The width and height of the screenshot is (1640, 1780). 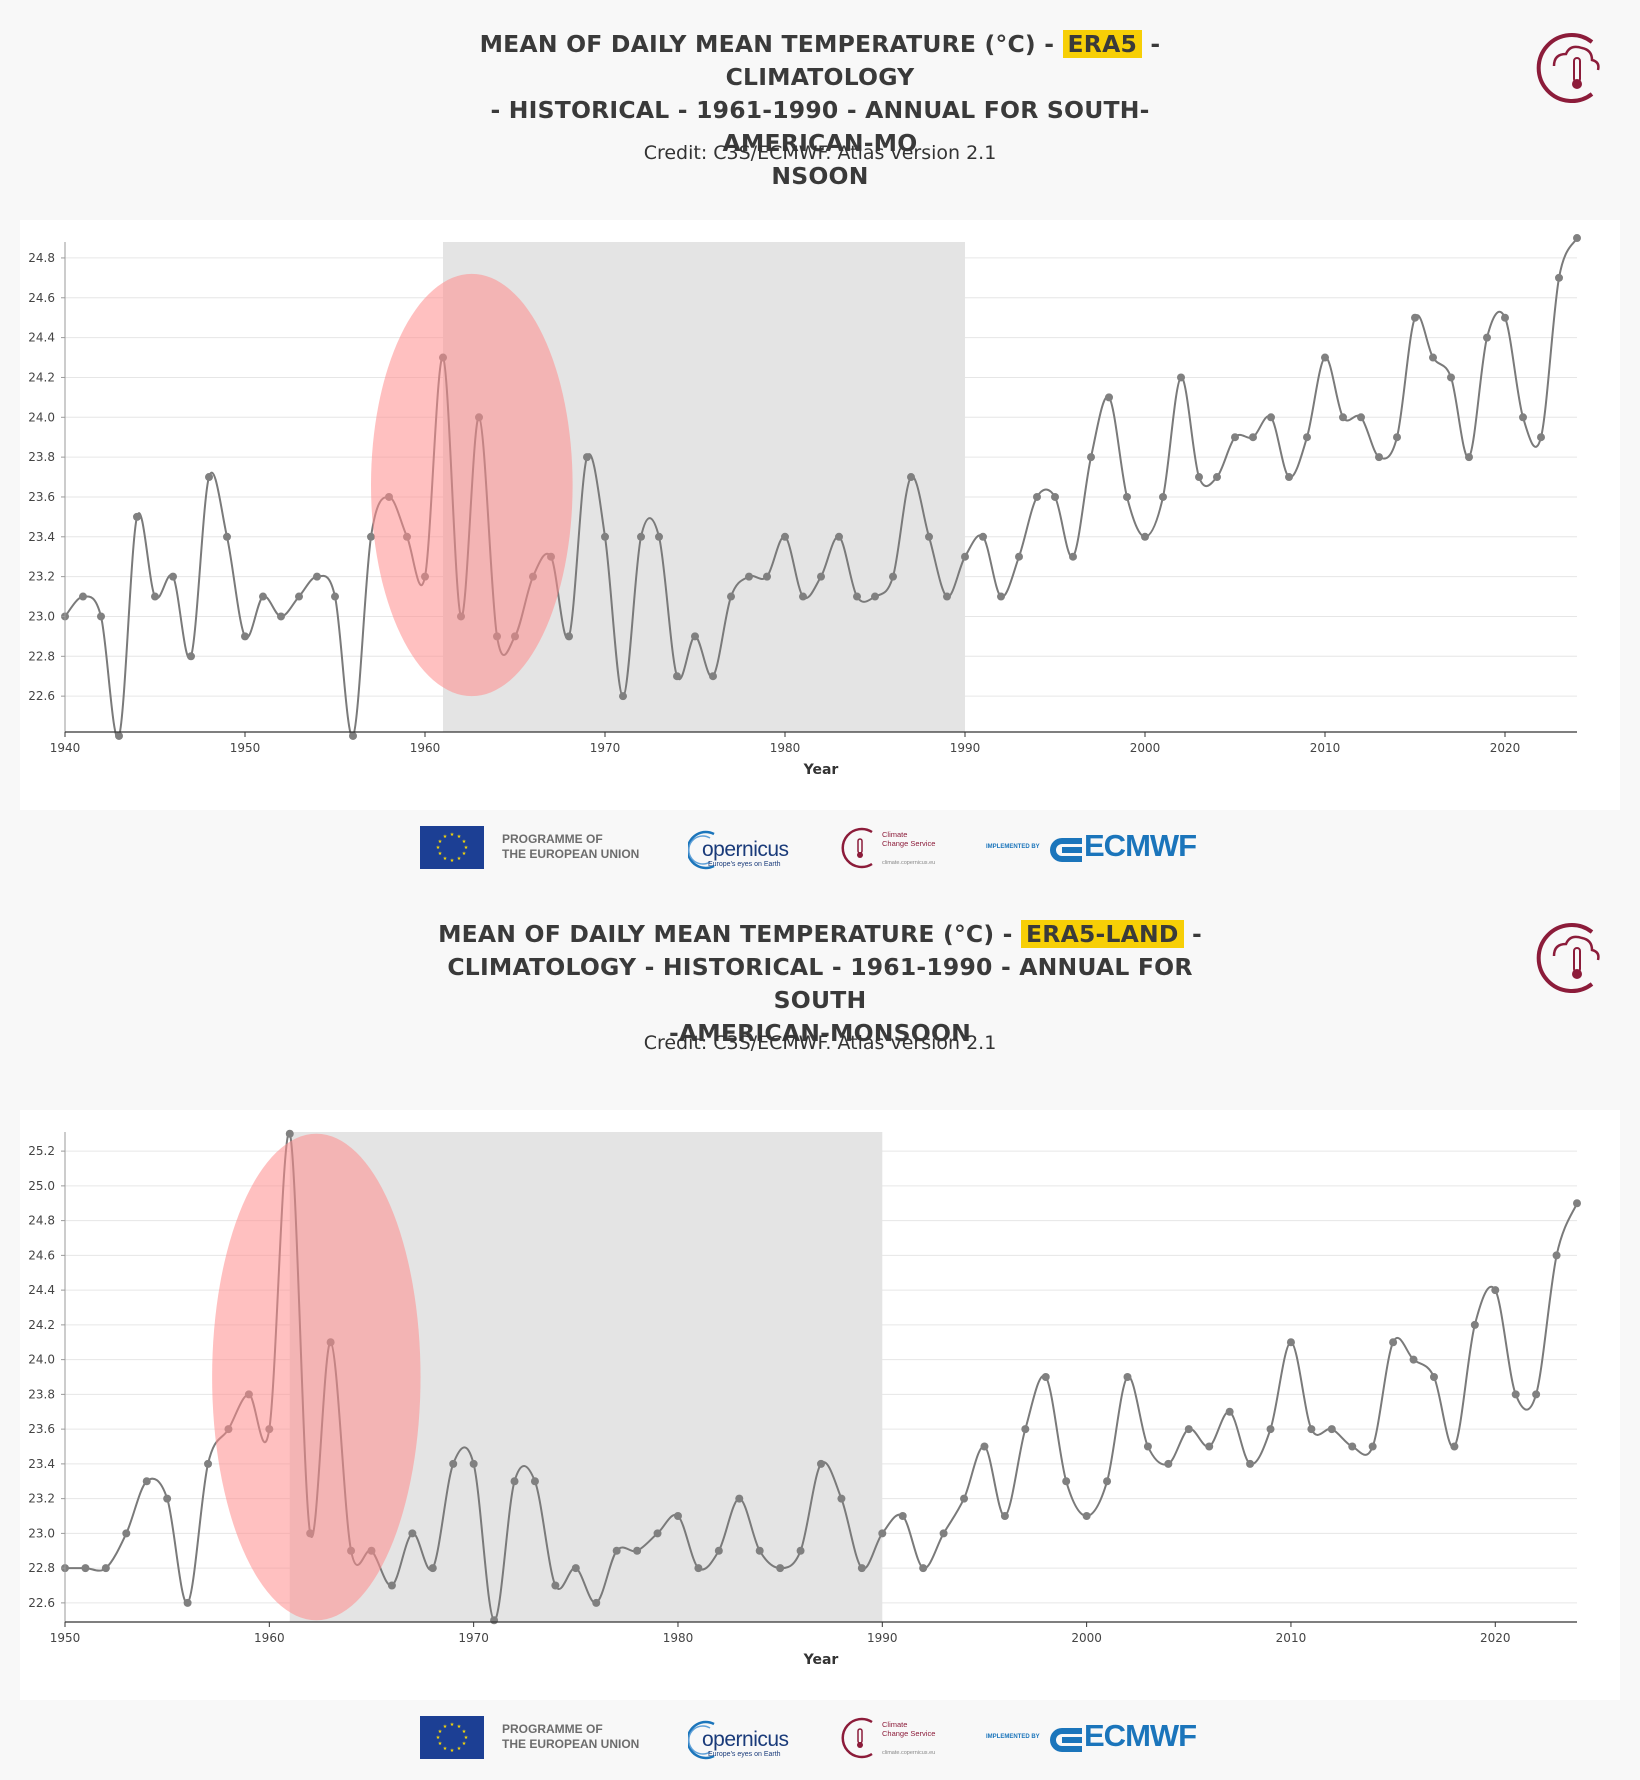 I want to click on copernicus-c-icon, so click(x=701, y=850).